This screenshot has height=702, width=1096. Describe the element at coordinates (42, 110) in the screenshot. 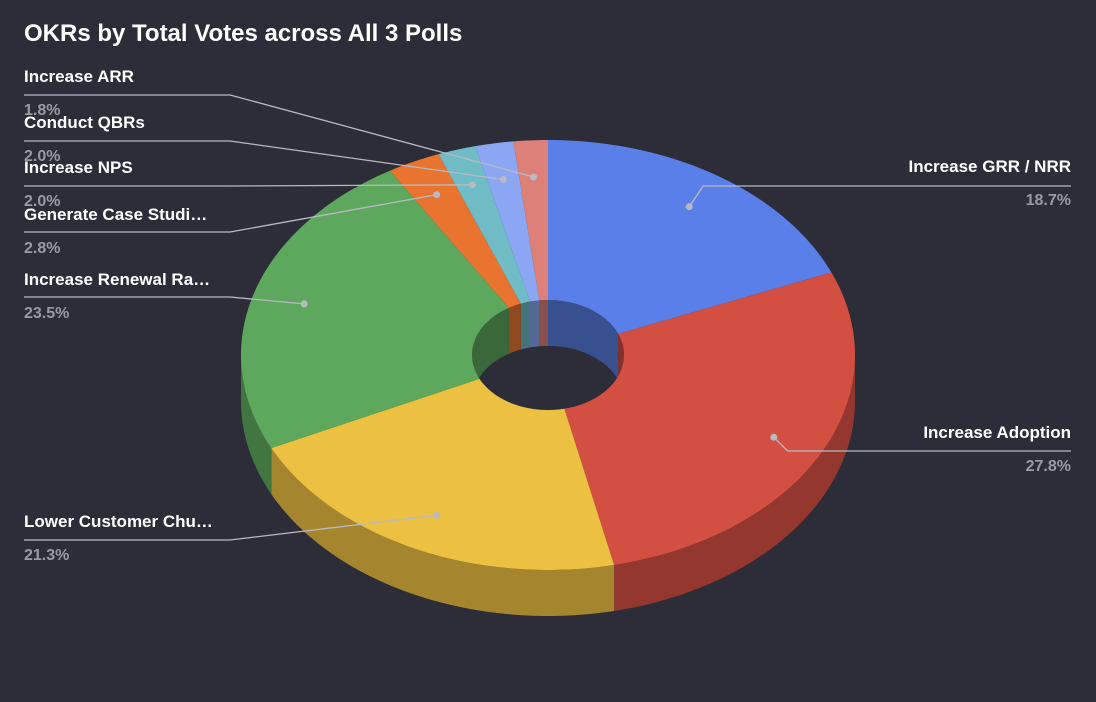

I see `slice-value-label: 1.8%` at that location.